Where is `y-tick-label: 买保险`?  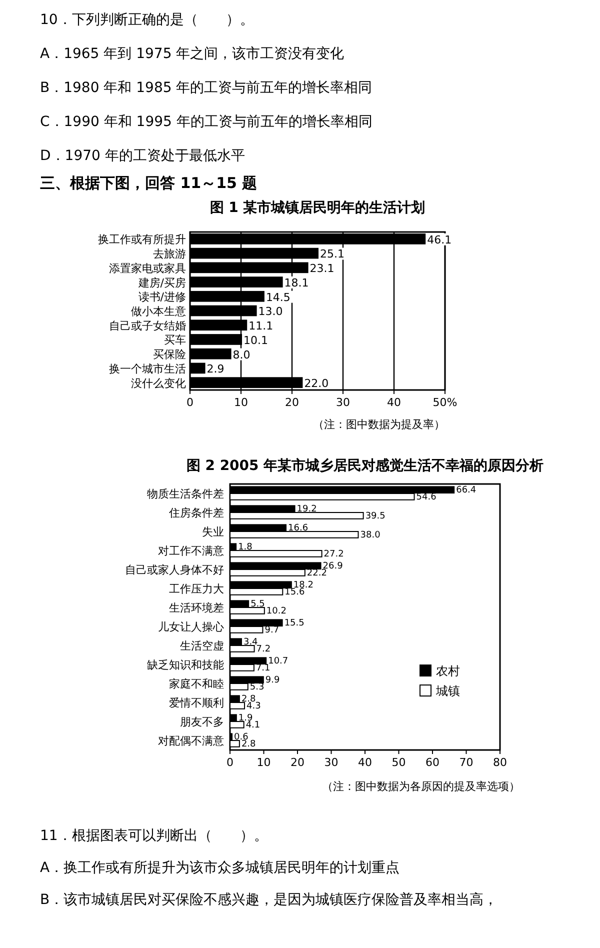 y-tick-label: 买保险 is located at coordinates (169, 355).